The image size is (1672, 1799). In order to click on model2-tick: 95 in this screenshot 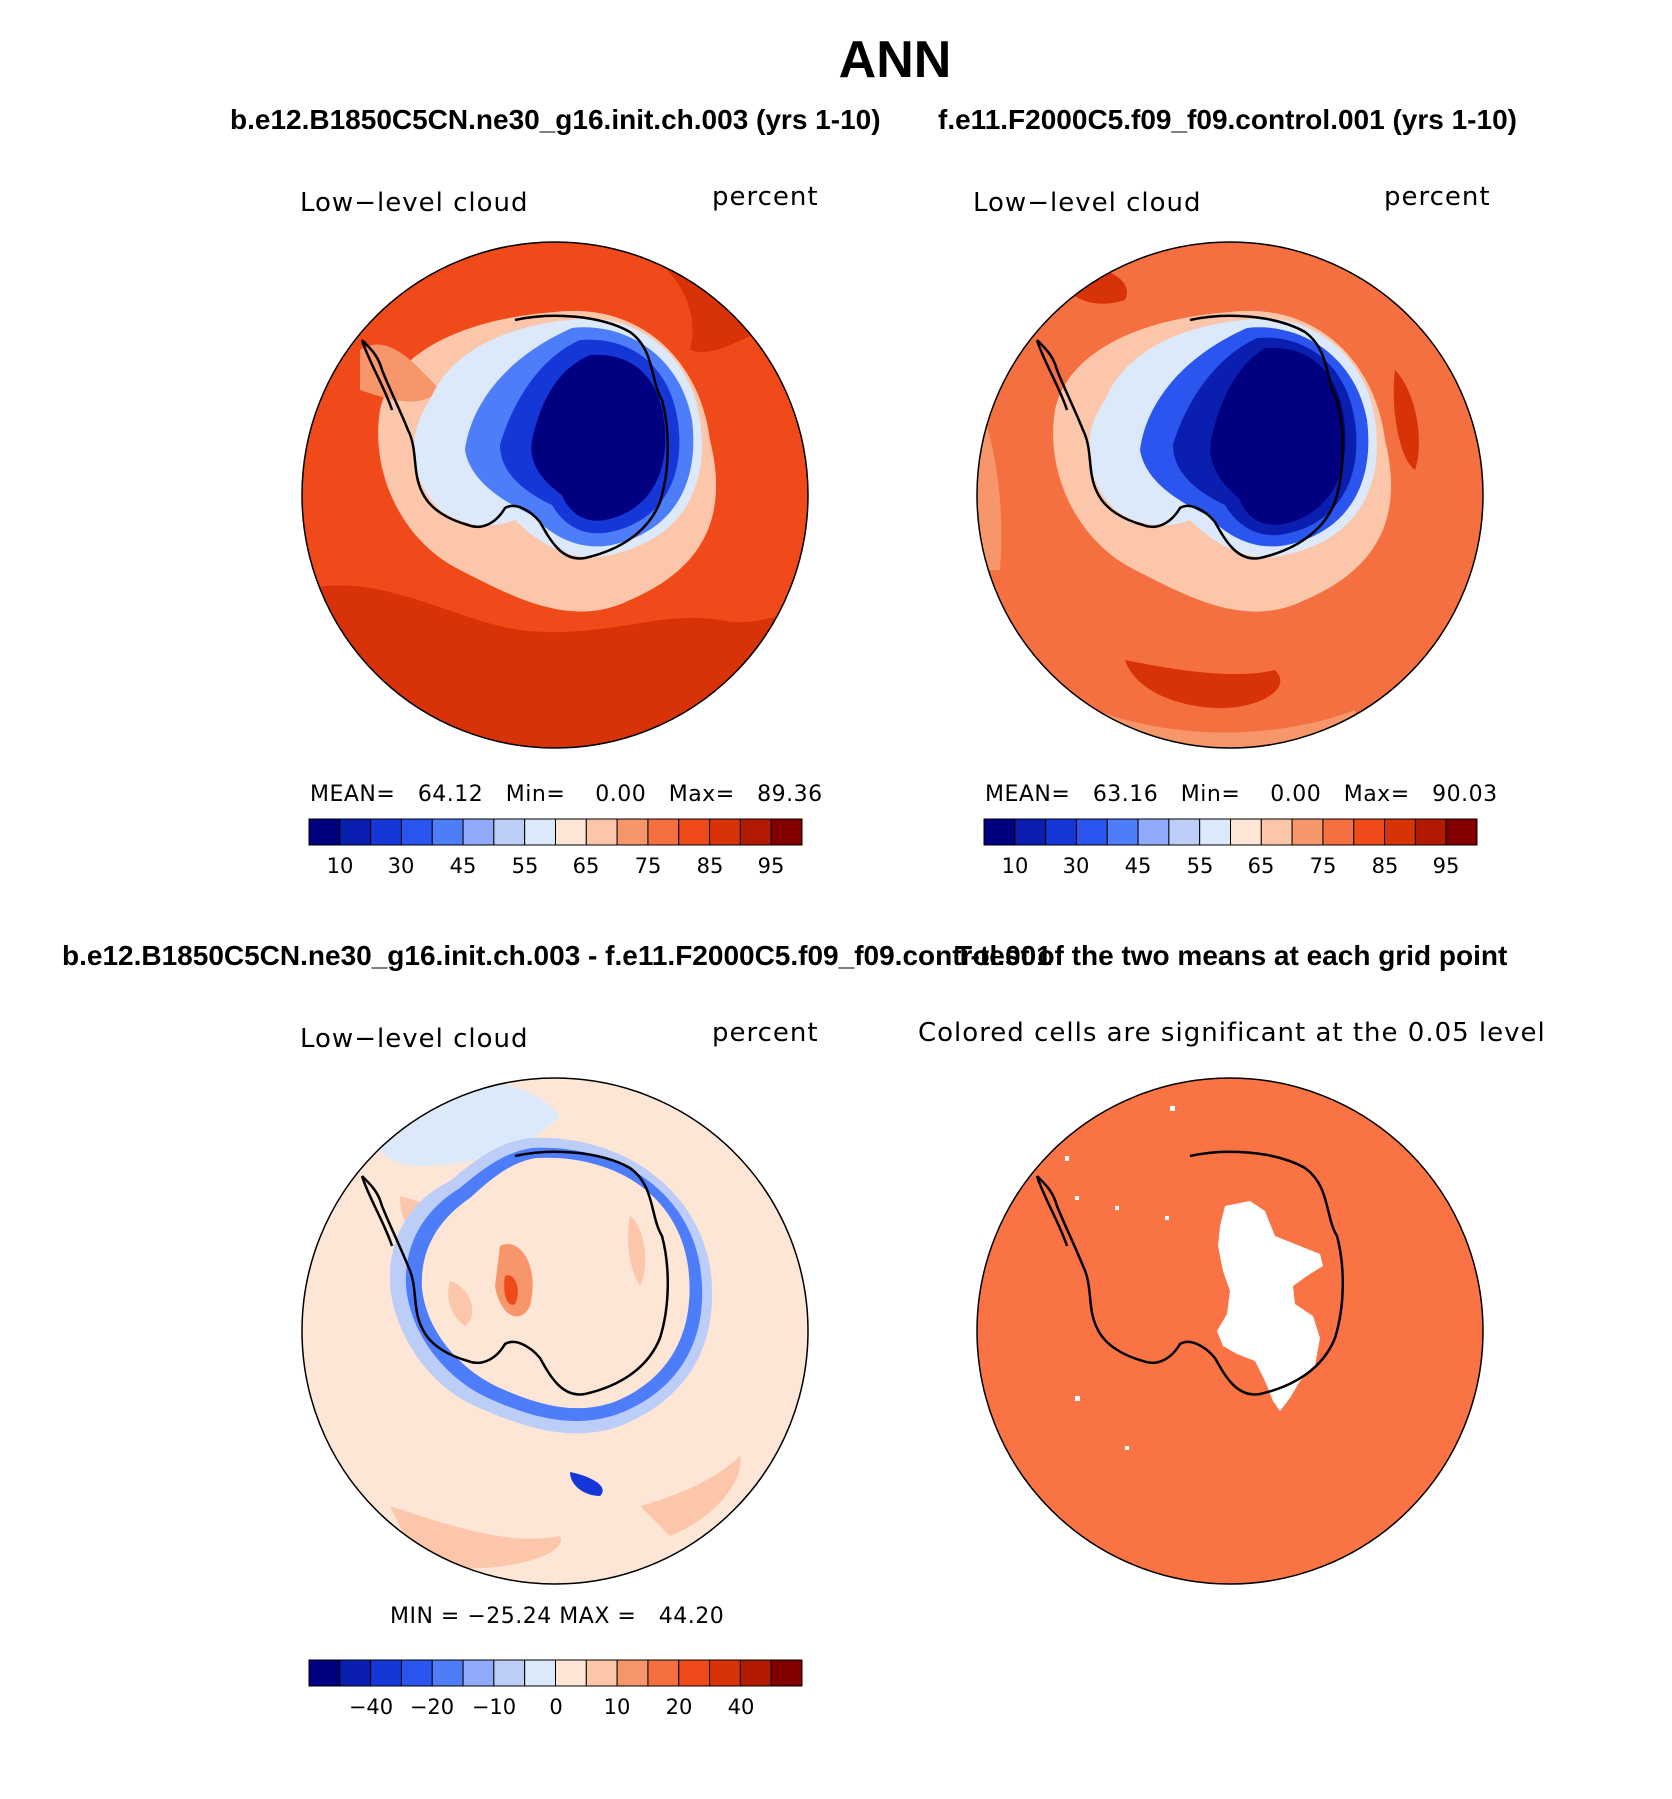, I will do `click(1446, 866)`.